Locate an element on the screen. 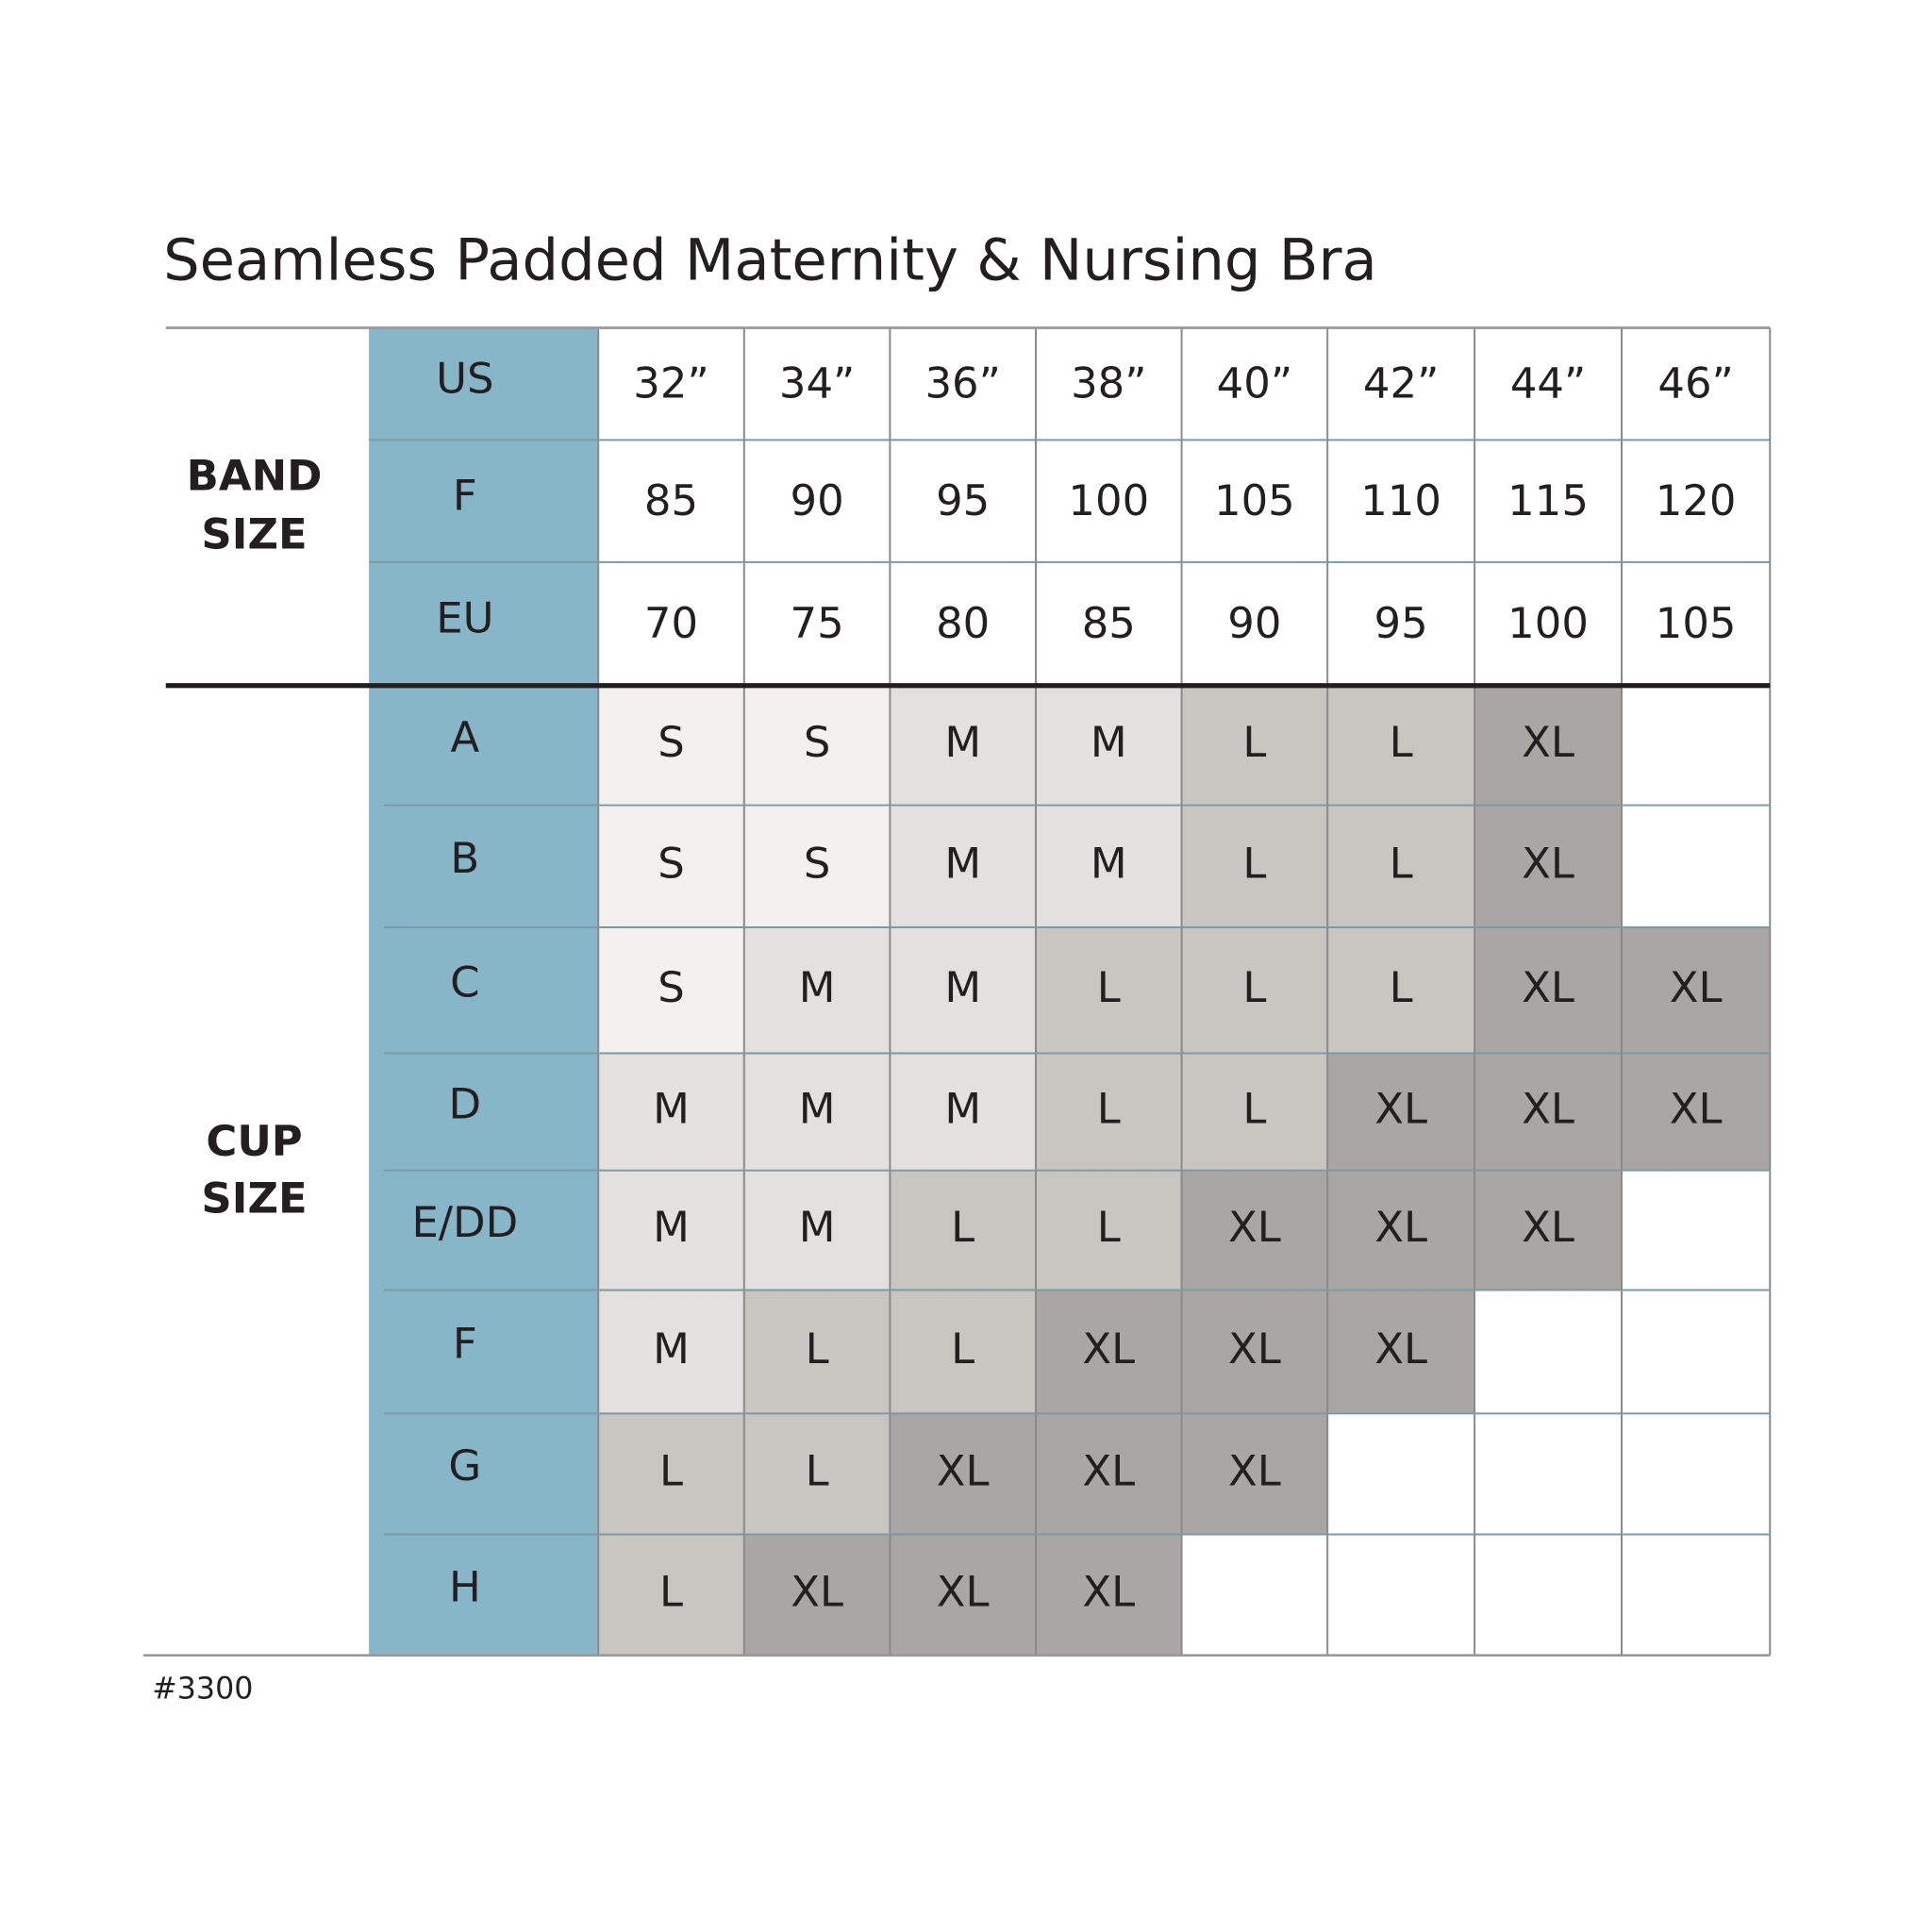 The width and height of the screenshot is (1932, 1932). band-value: 70 is located at coordinates (671, 623).